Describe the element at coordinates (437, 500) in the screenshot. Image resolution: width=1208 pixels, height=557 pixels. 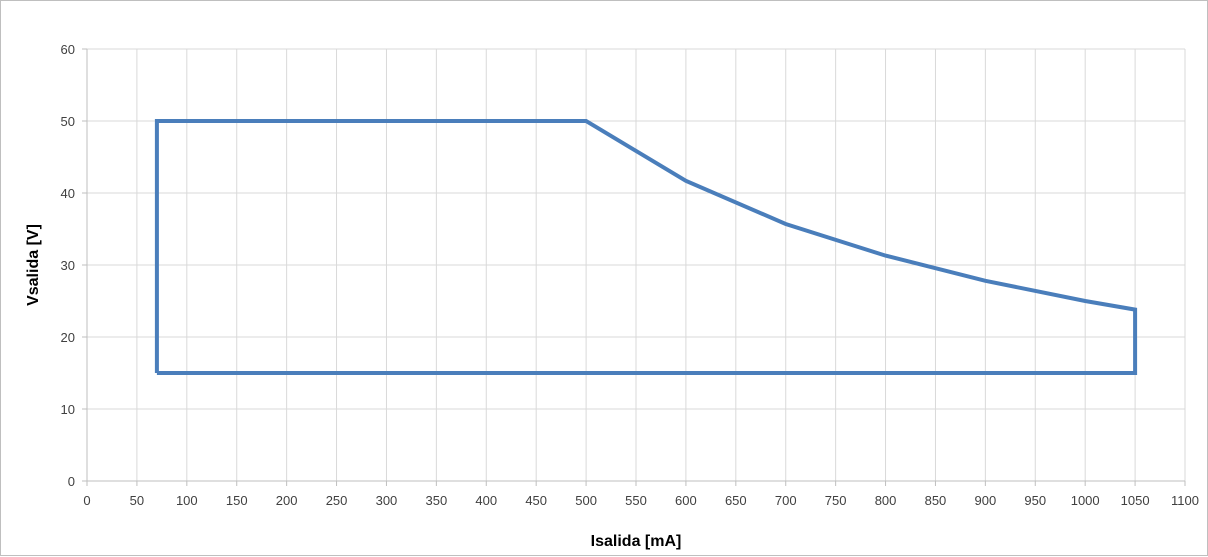
I see `x-tick-label-350: 350` at that location.